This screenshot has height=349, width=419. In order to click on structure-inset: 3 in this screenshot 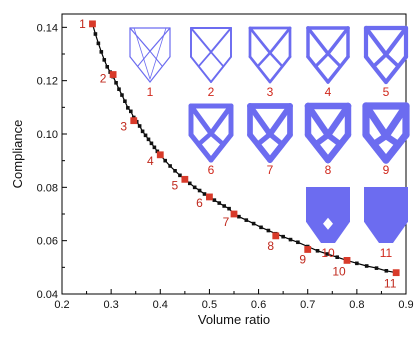, I will do `click(270, 62)`.